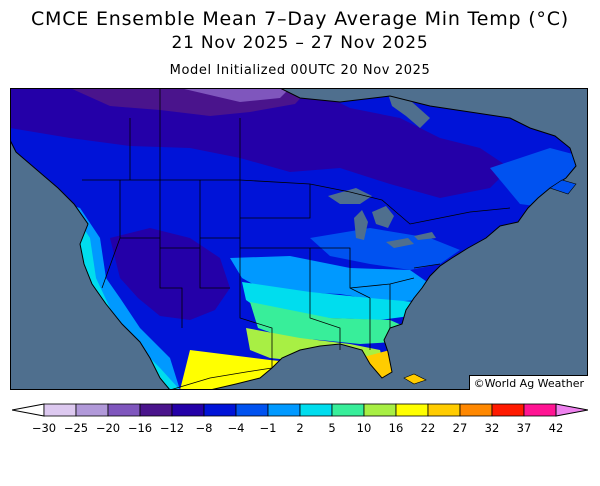 This screenshot has width=600, height=486. I want to click on legend-tick-label: −12, so click(172, 428).